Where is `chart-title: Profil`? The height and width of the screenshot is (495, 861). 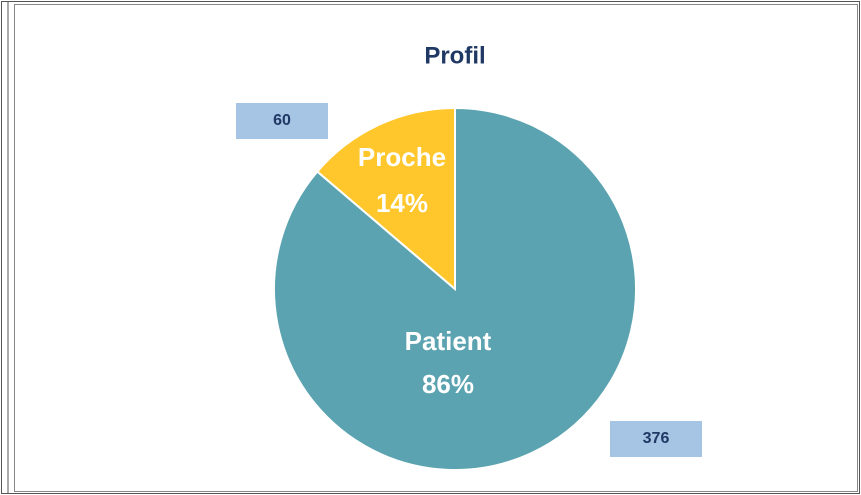 chart-title: Profil is located at coordinates (454, 55).